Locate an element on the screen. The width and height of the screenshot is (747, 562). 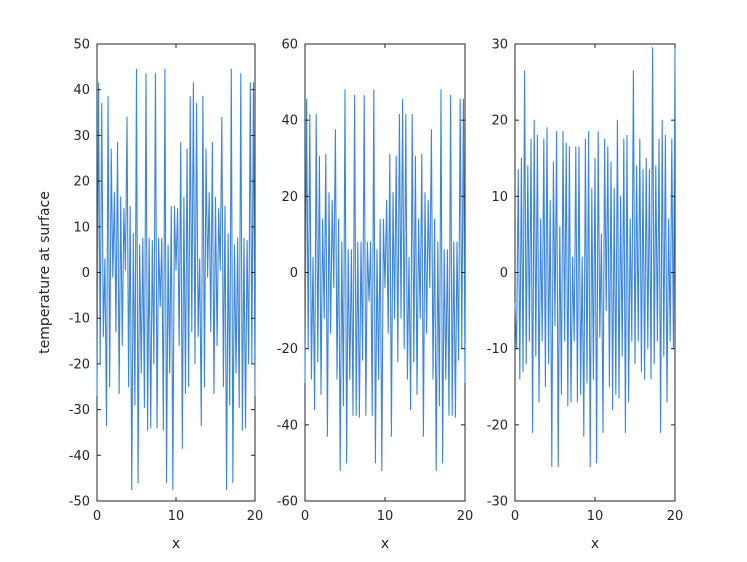
y-axis-label: temperature at surface is located at coordinates (45, 272).